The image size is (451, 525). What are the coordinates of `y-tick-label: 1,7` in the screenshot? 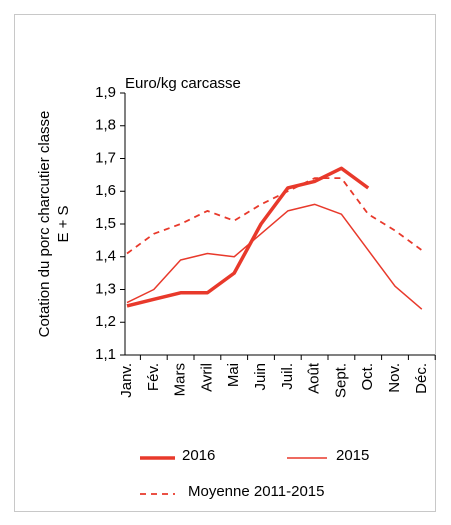 It's located at (105, 157).